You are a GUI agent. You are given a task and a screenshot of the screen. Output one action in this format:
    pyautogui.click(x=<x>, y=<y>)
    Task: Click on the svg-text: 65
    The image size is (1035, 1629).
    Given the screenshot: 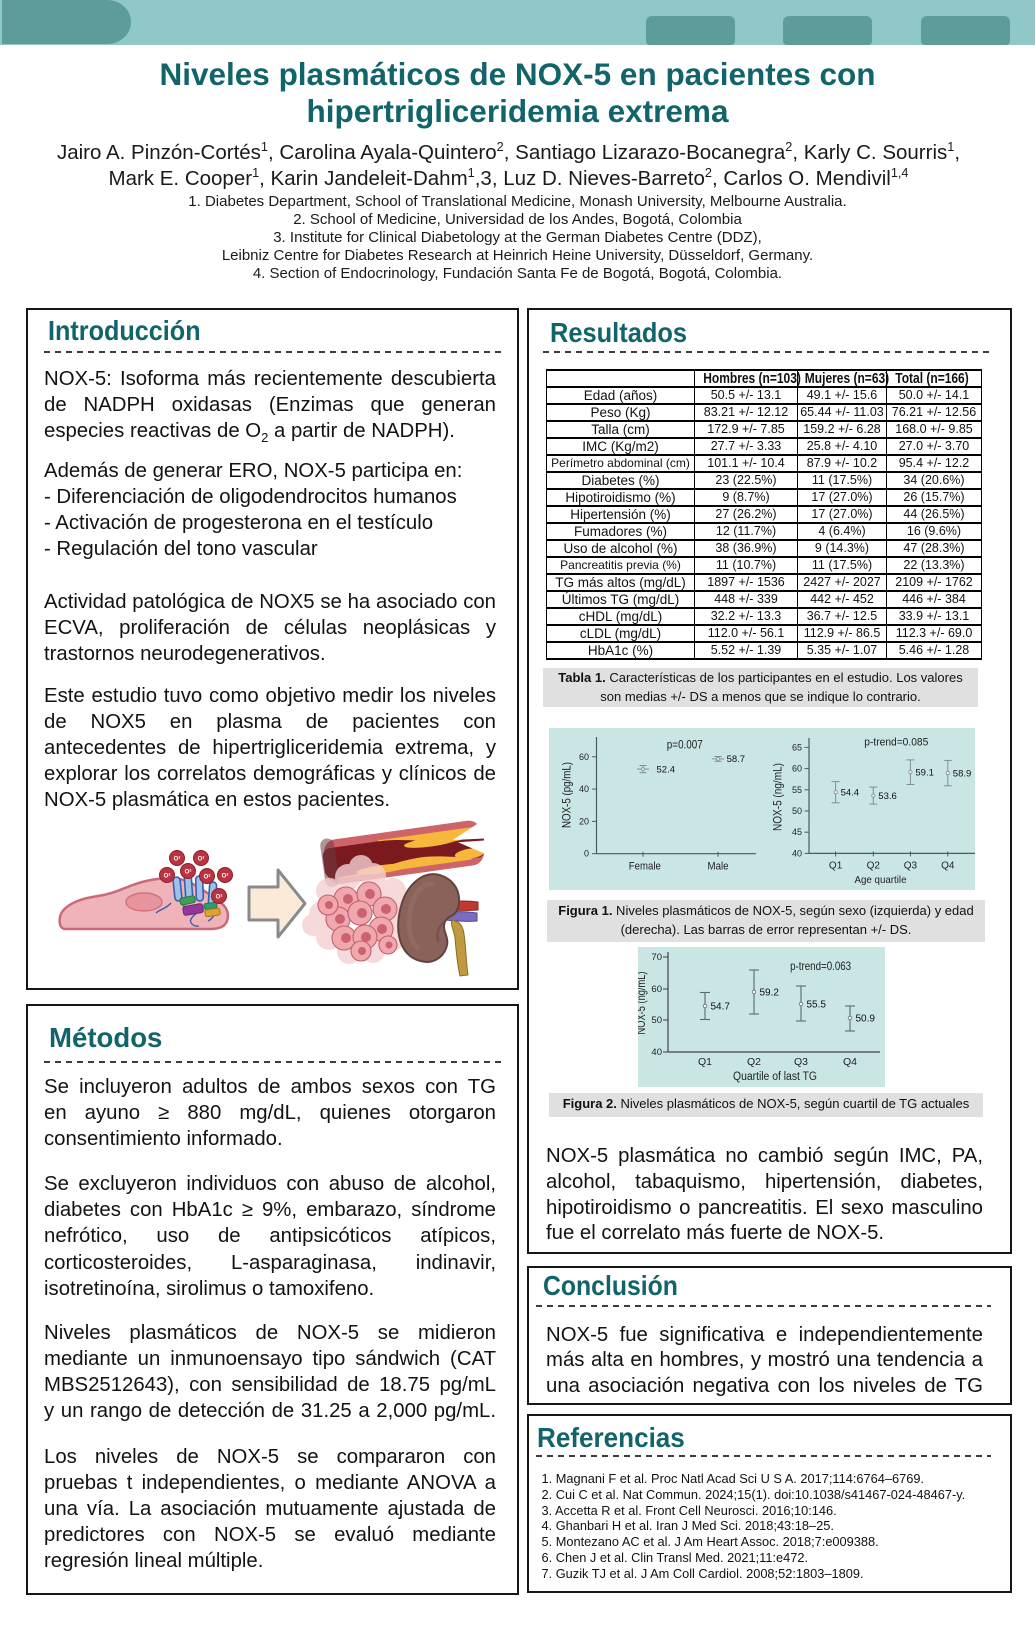 What is the action you would take?
    pyautogui.click(x=797, y=747)
    